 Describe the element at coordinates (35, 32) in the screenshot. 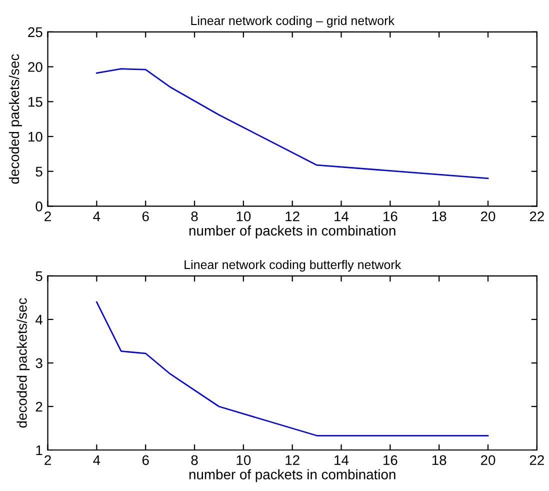

I see `y-tick-label: 25` at that location.